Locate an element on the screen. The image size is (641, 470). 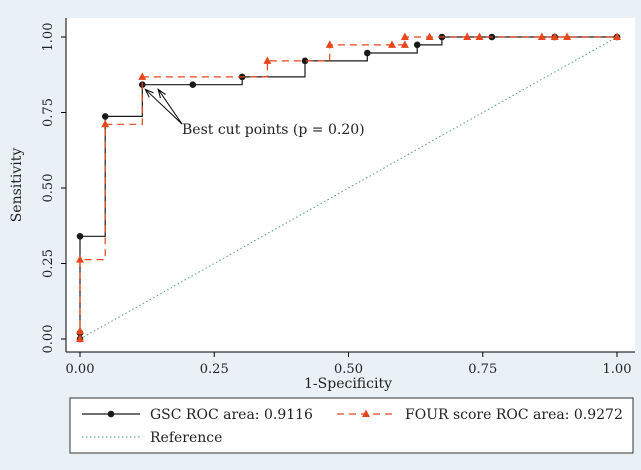
y-tick-label: 0.75 is located at coordinates (48, 112).